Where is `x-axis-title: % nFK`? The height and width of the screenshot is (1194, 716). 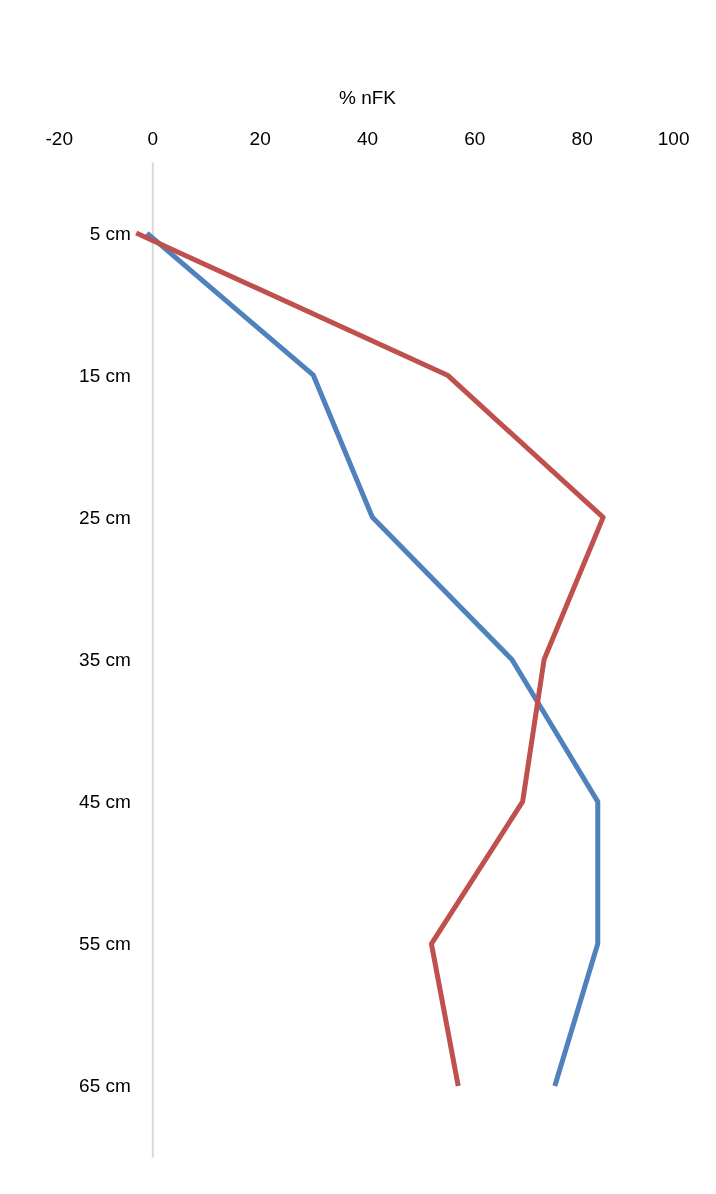
x-axis-title: % nFK is located at coordinates (367, 97).